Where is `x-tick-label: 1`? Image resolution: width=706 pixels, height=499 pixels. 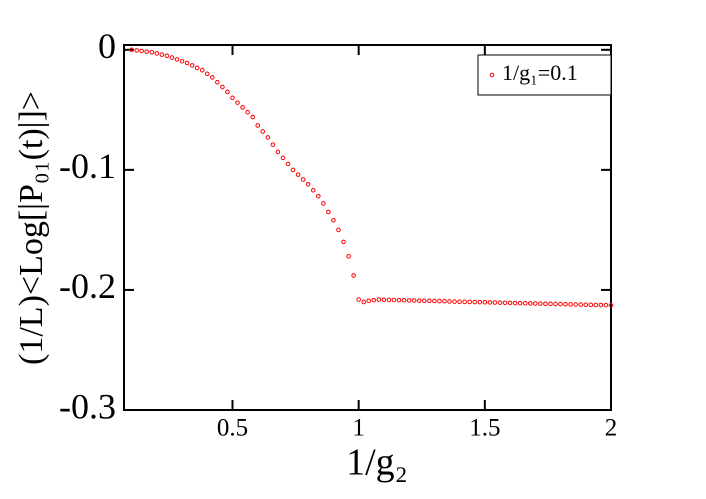
x-tick-label: 1 is located at coordinates (358, 428).